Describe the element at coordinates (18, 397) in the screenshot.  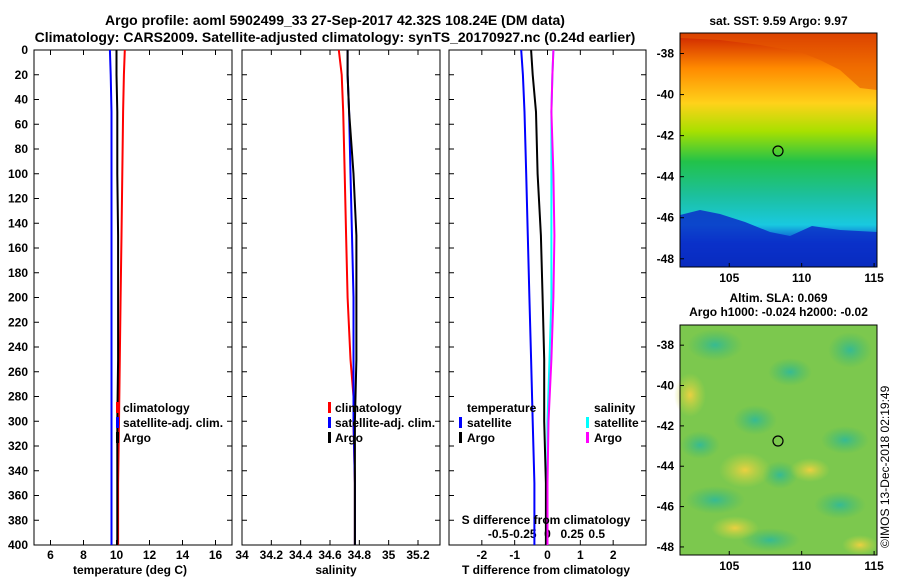
I see `depth-tick-label: 280` at that location.